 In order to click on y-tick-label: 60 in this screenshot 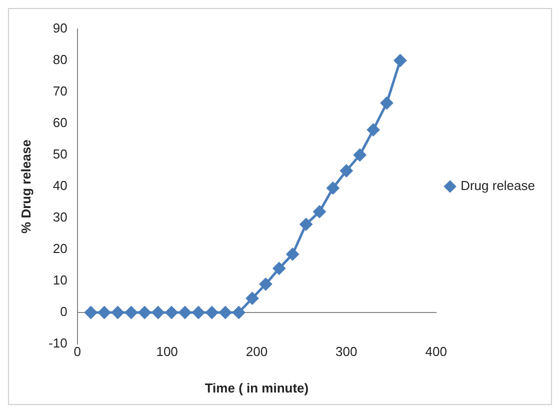, I will do `click(60, 122)`.